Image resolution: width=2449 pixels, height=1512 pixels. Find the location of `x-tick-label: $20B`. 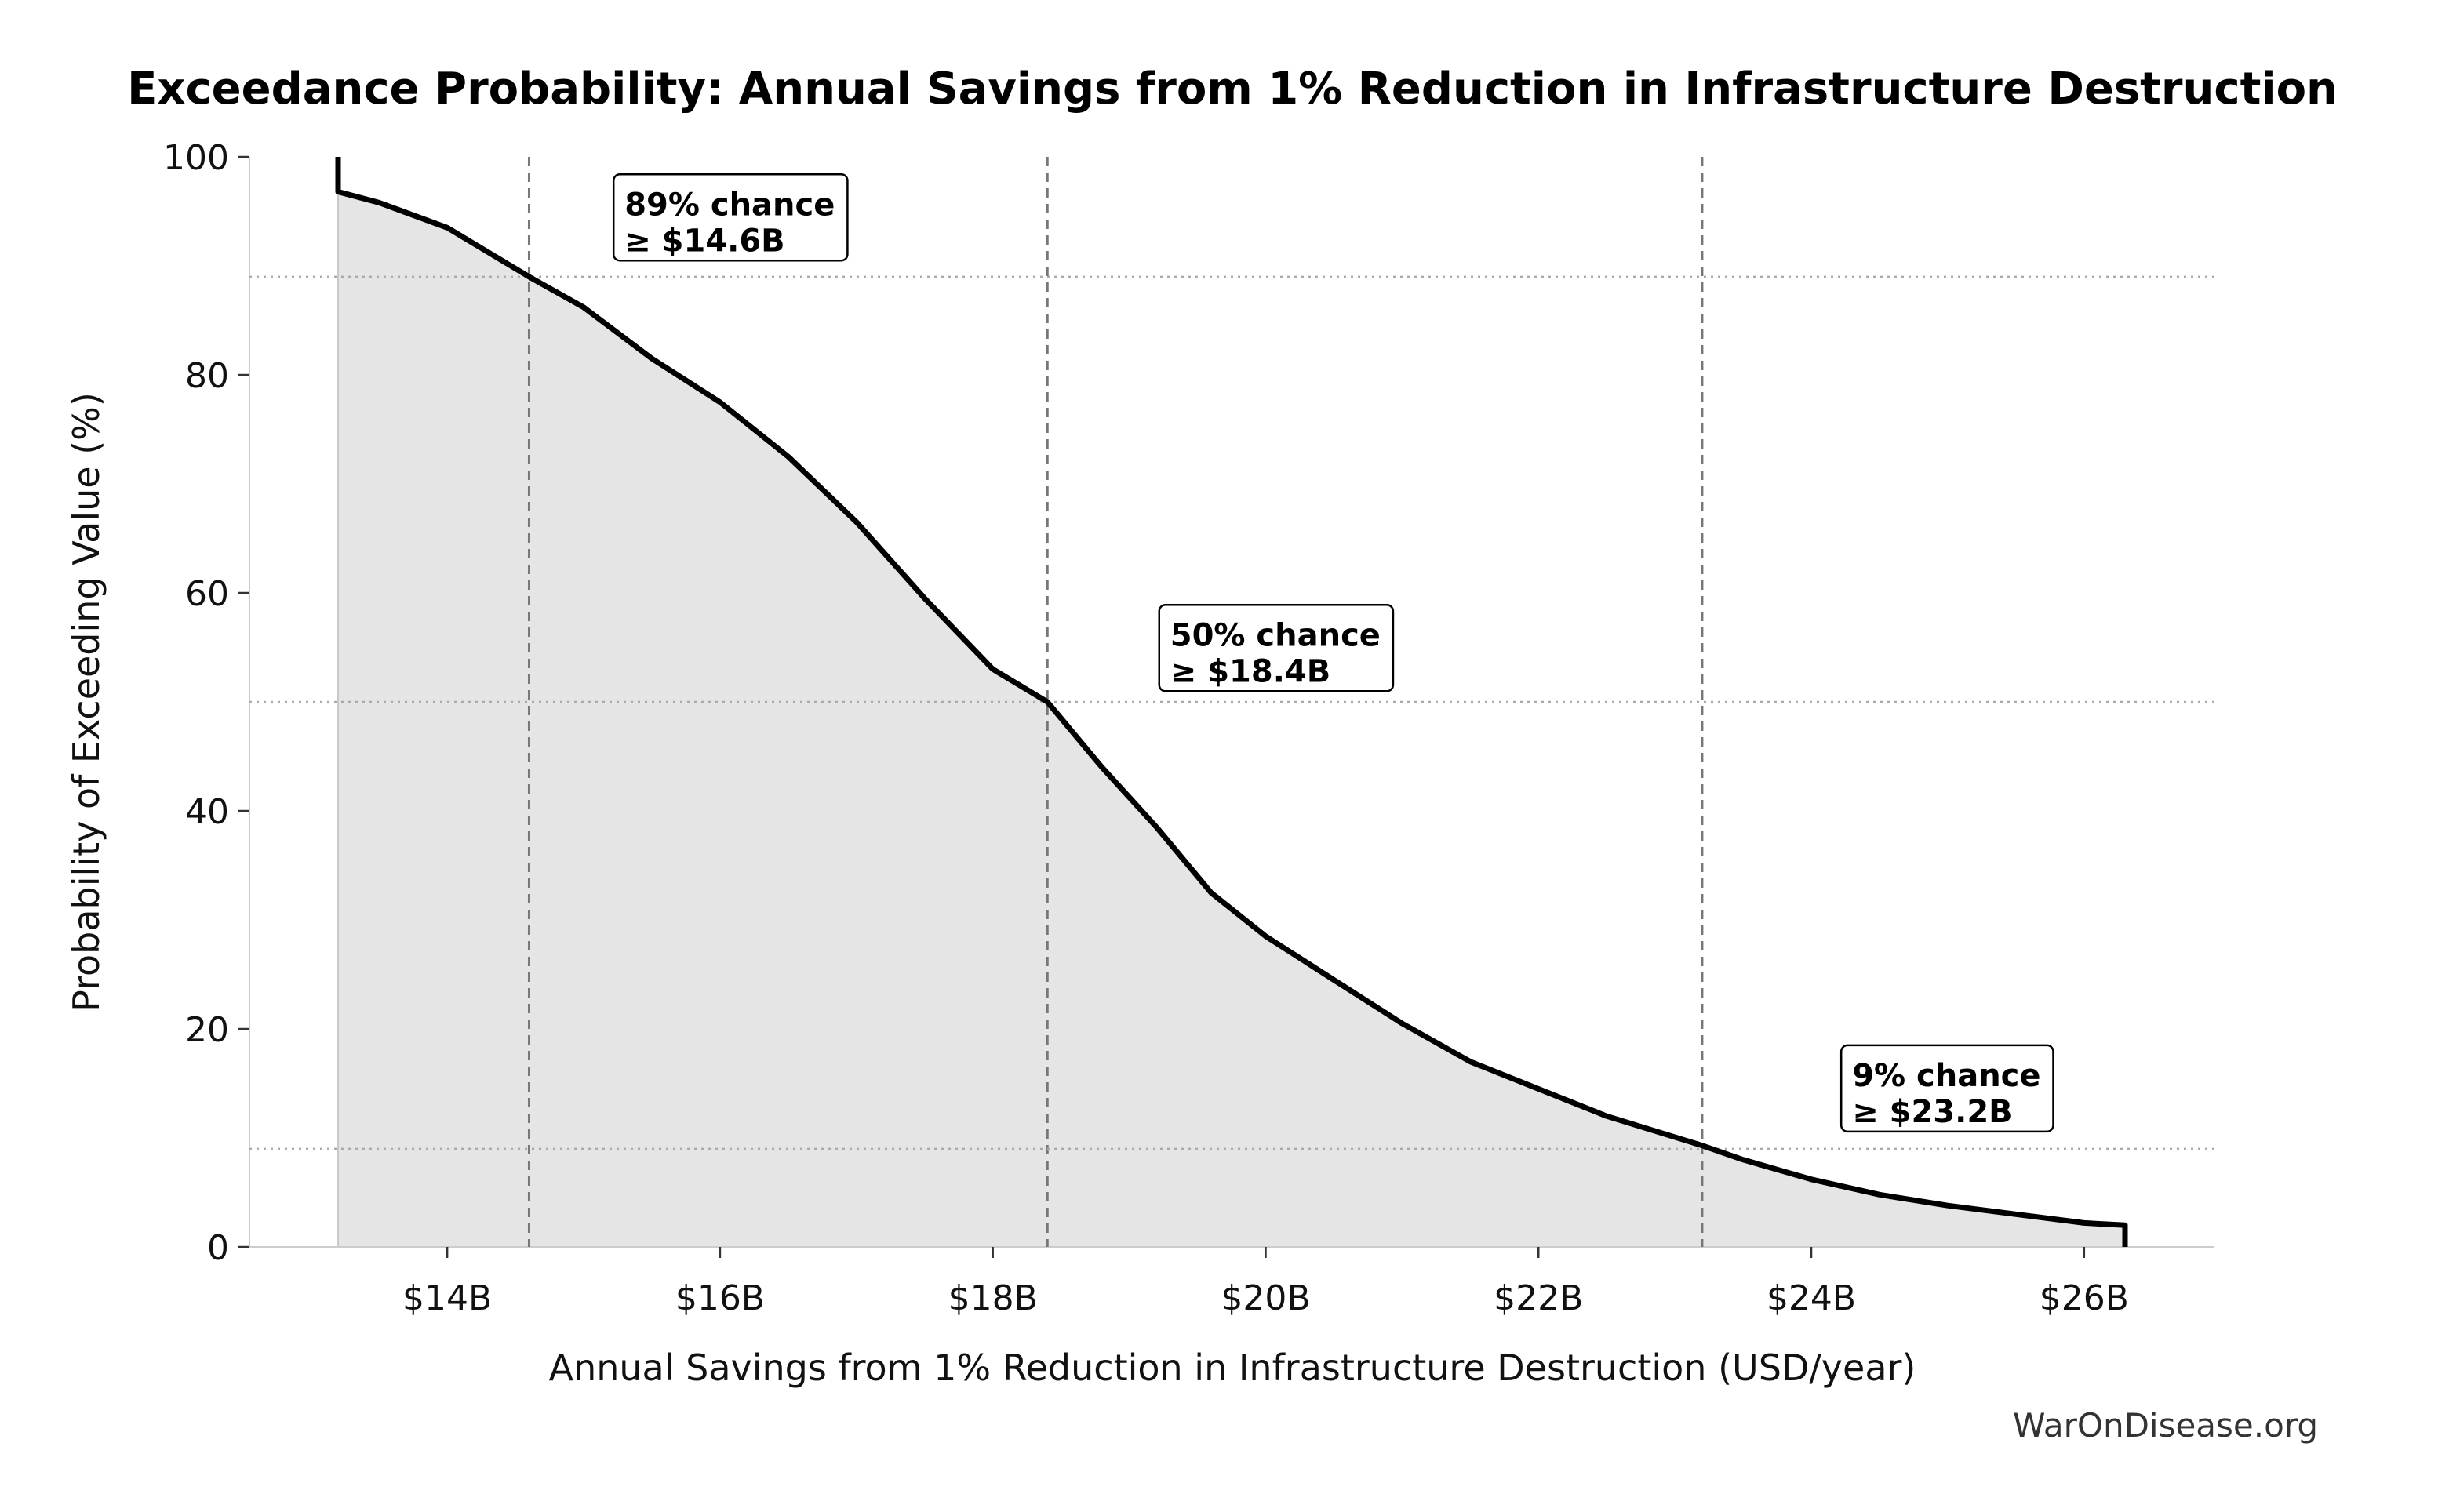

x-tick-label: $20B is located at coordinates (1265, 1298).